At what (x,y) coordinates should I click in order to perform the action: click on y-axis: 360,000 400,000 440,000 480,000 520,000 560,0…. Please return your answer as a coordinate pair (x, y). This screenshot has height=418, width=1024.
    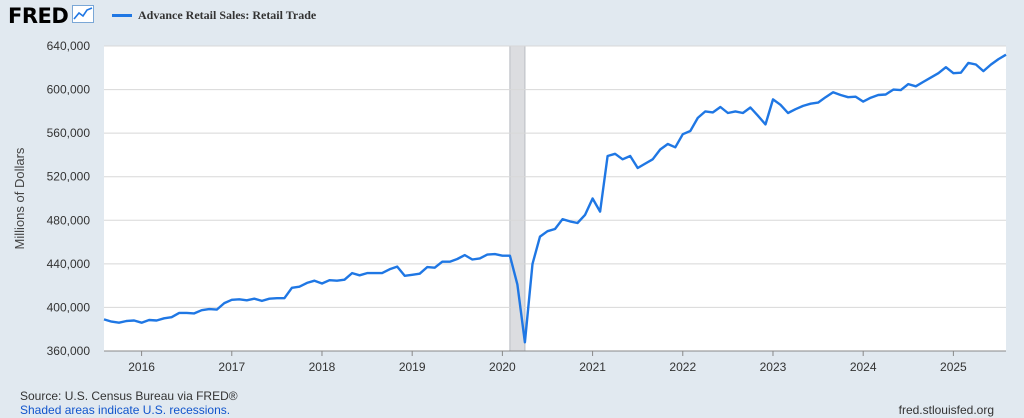
    Looking at the image, I should click on (69, 198).